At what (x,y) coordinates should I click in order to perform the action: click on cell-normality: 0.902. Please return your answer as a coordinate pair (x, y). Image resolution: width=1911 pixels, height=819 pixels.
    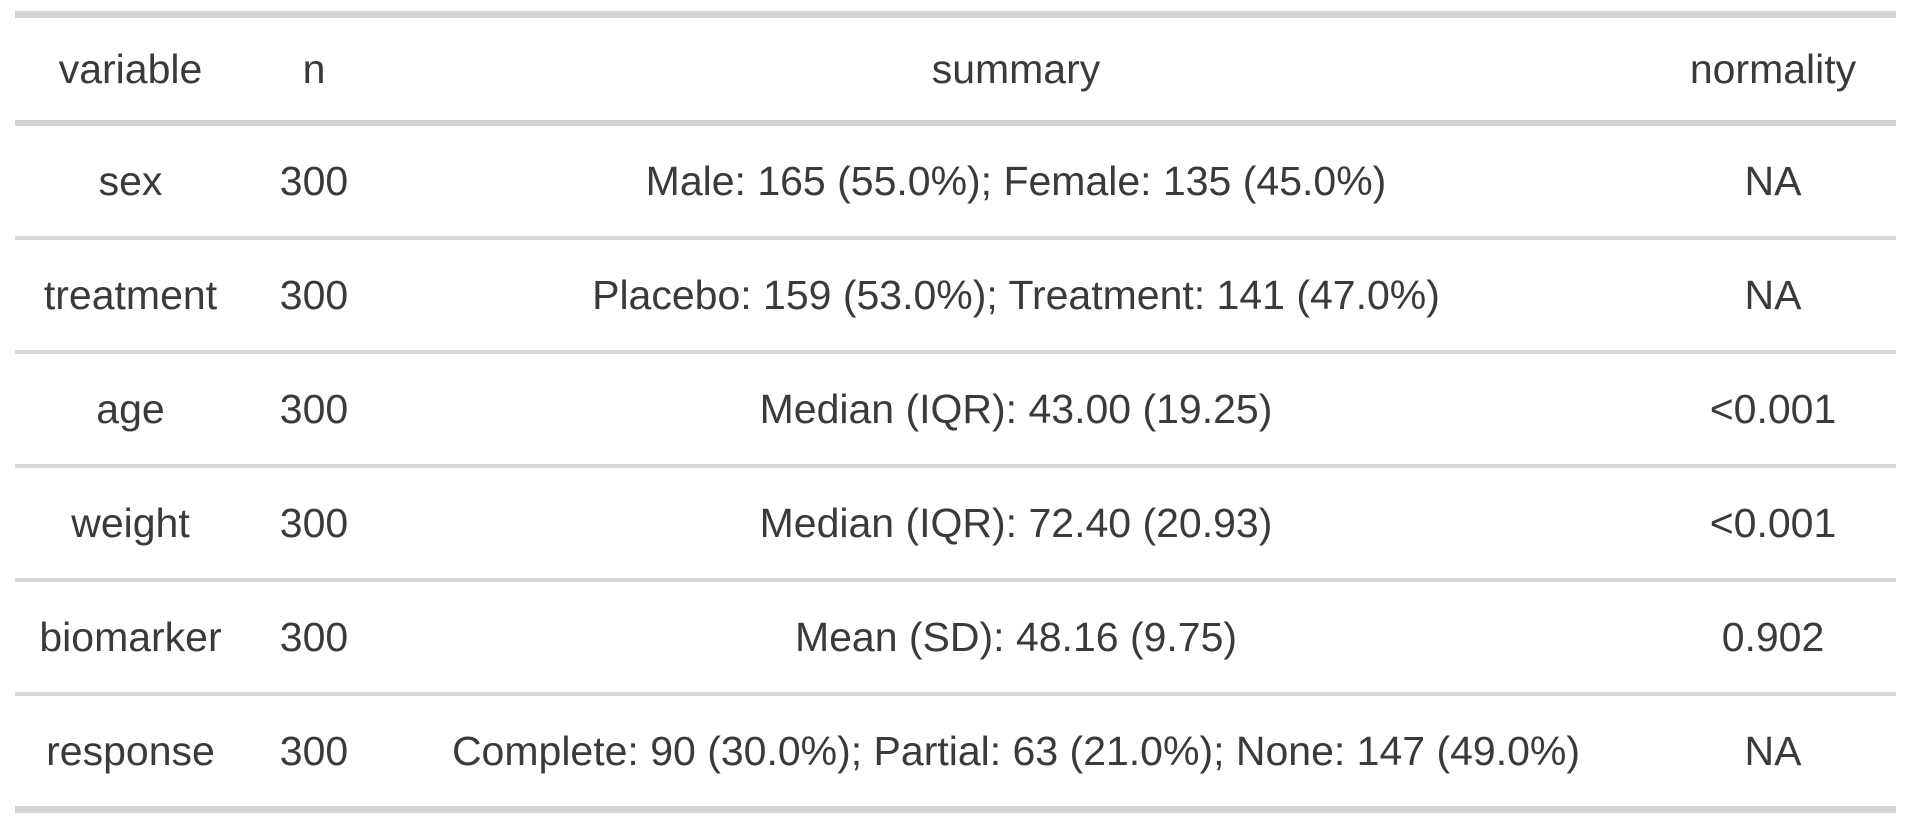
    Looking at the image, I should click on (1773, 636).